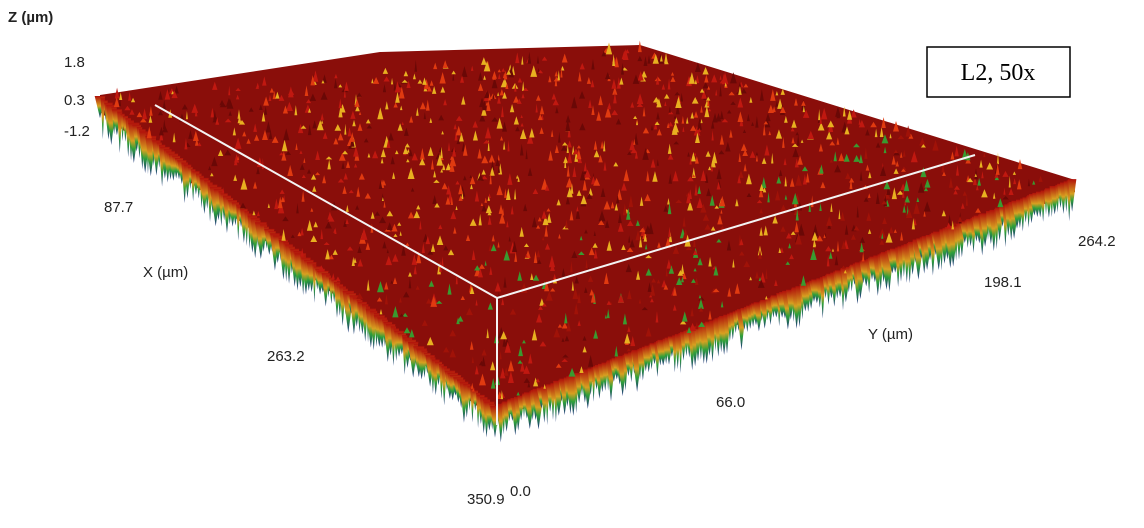 The height and width of the screenshot is (528, 1144). What do you see at coordinates (998, 72) in the screenshot?
I see `annotation-box` at bounding box center [998, 72].